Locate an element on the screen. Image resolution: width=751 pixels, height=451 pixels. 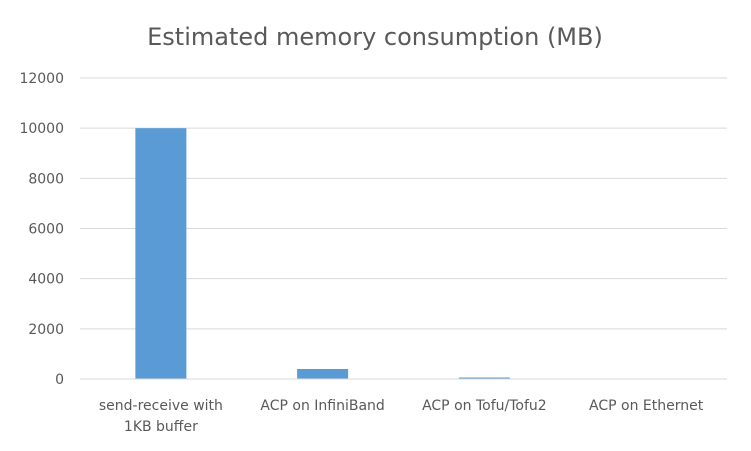
y-tick-label: 12000 is located at coordinates (41, 79).